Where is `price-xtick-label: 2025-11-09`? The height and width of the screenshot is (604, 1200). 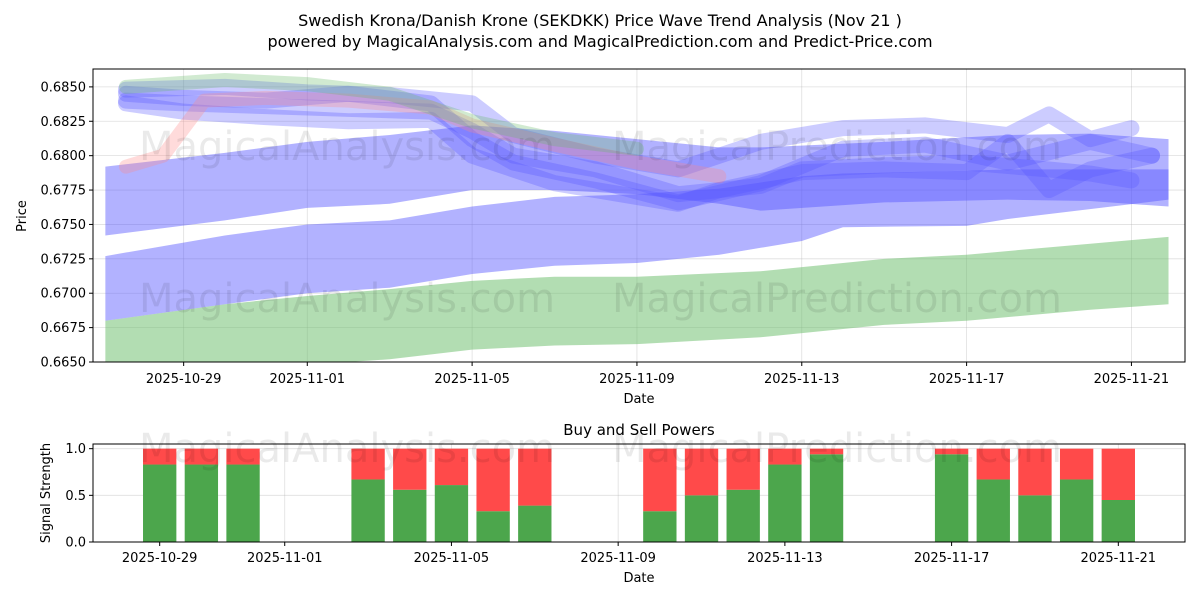
price-xtick-label: 2025-11-09 is located at coordinates (637, 379).